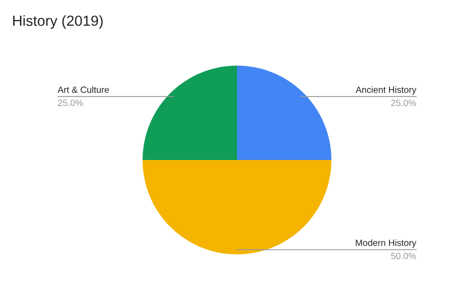  I want to click on slice-label: Art & Culture, so click(83, 89).